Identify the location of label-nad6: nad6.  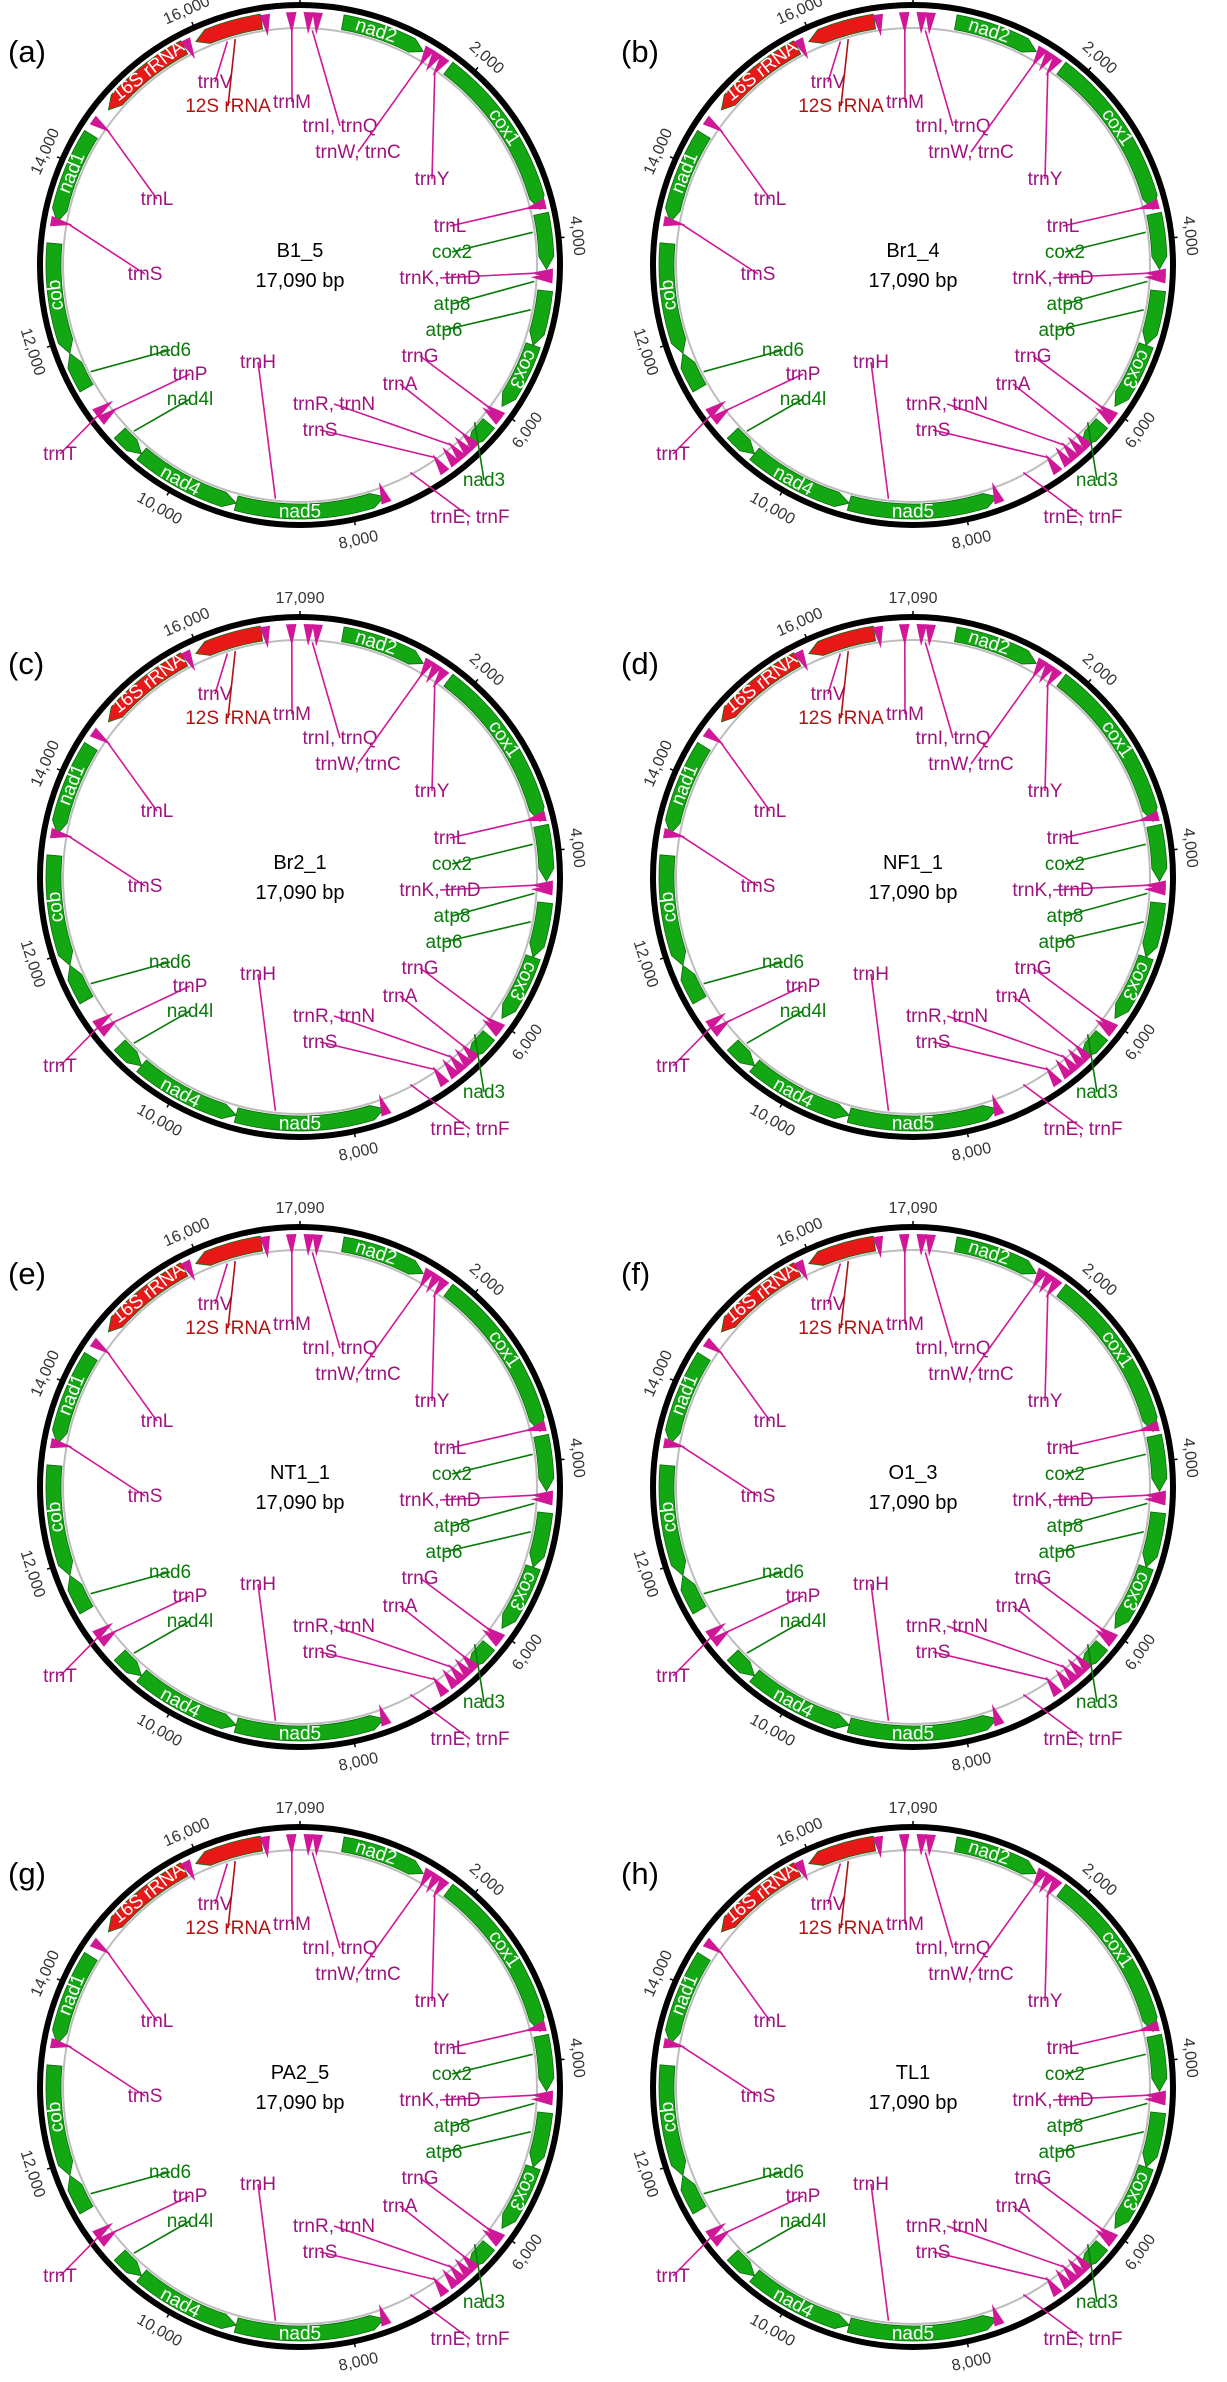
(783, 1572).